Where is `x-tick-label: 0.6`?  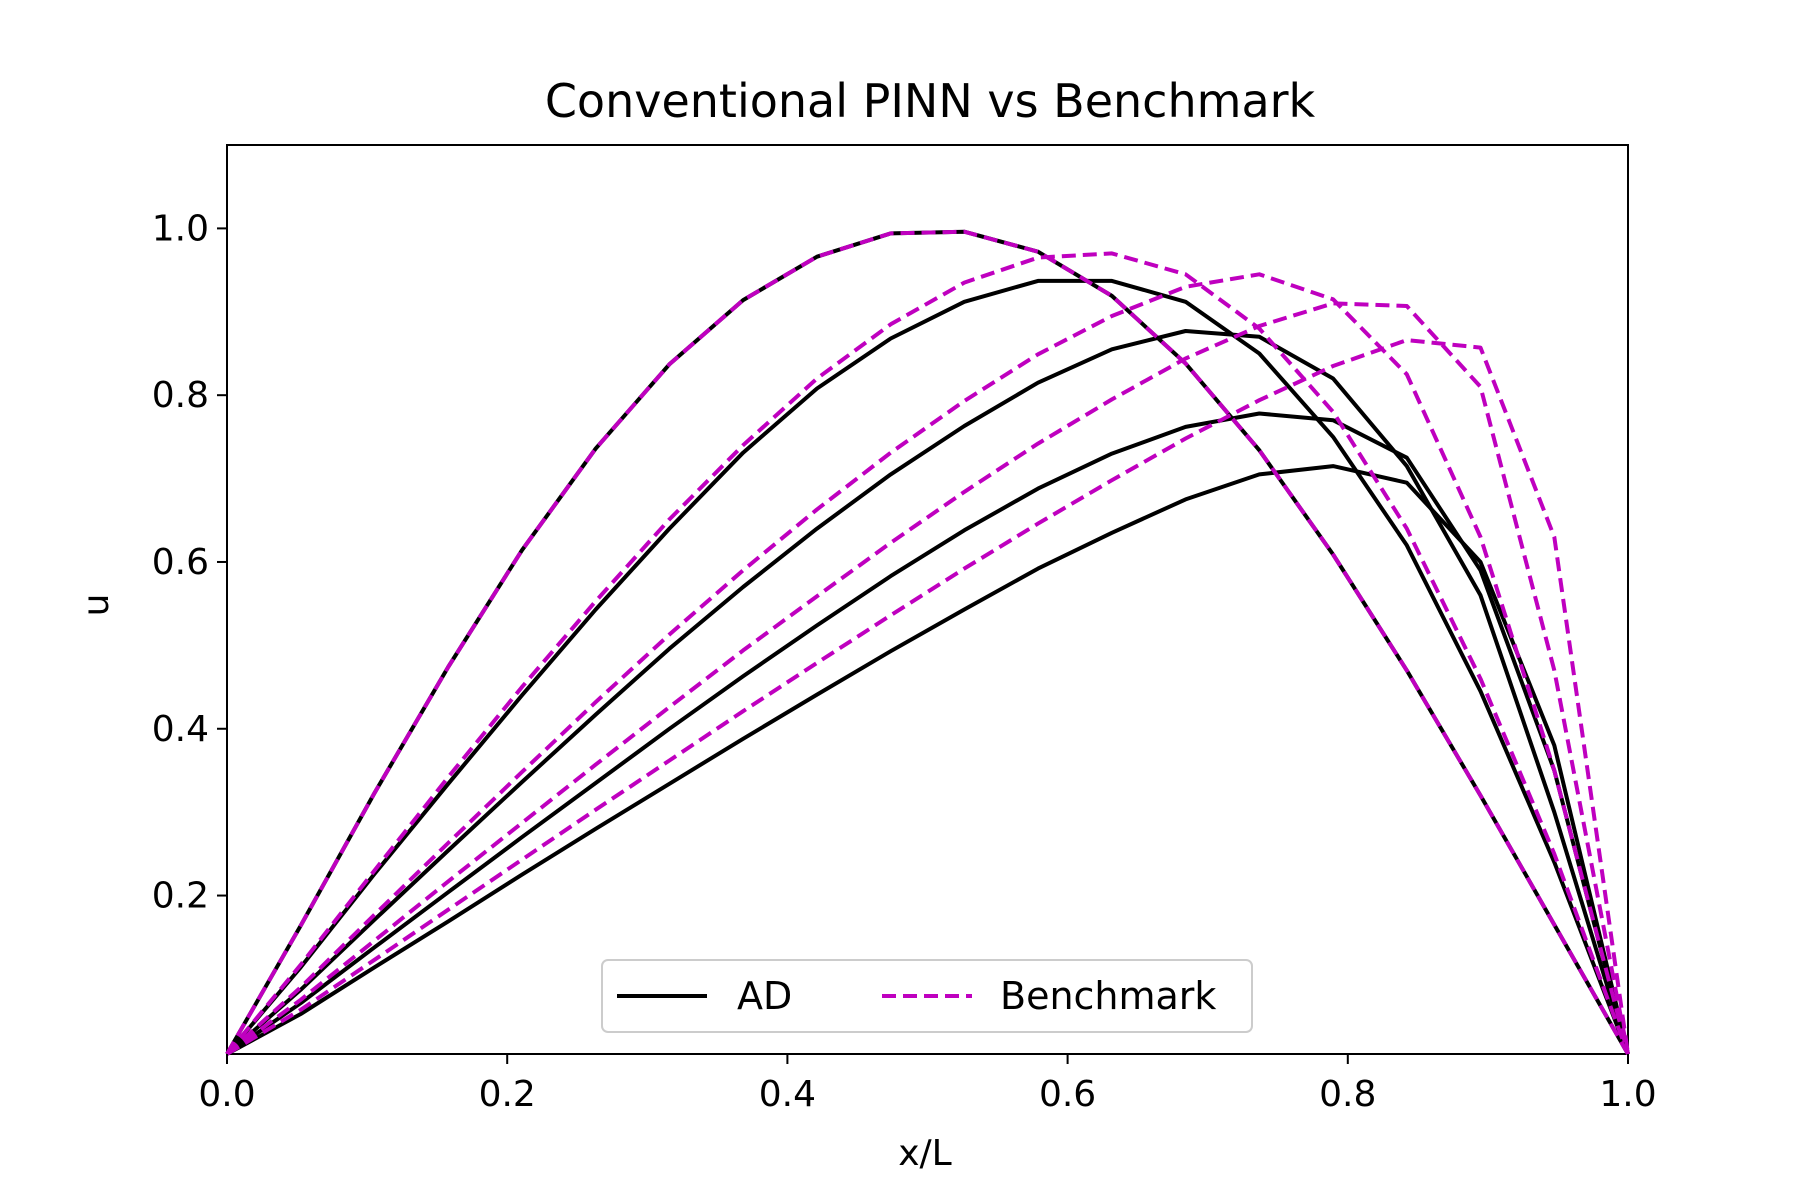 x-tick-label: 0.6 is located at coordinates (1067, 1094).